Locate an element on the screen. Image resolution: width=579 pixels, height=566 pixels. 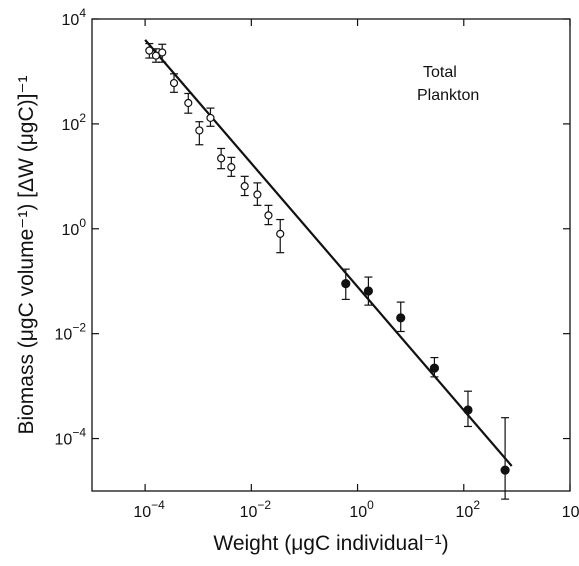
y-tick-label: 10⁴ is located at coordinates (74, 17).